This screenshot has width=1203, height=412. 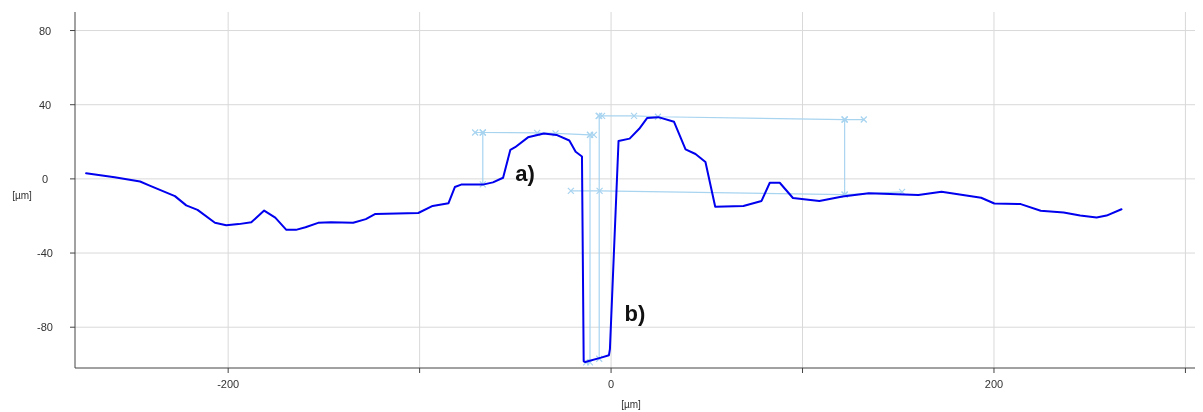 What do you see at coordinates (45, 30) in the screenshot?
I see `y-tick-label: 80` at bounding box center [45, 30].